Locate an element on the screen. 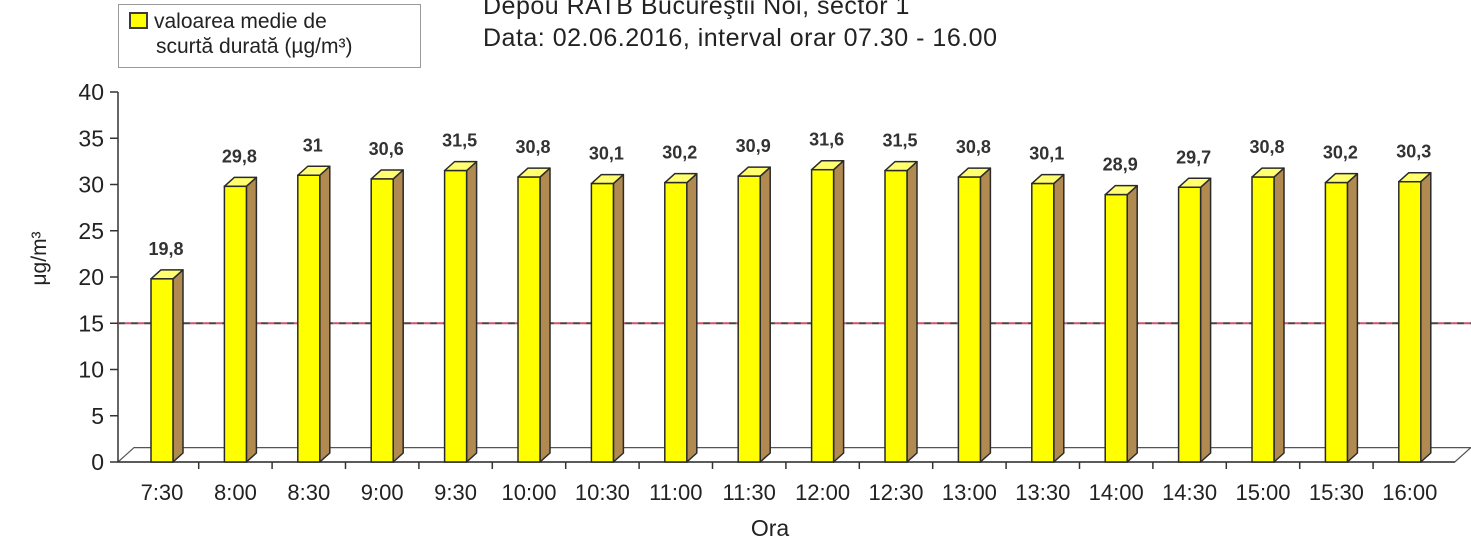 The width and height of the screenshot is (1471, 540). x-axis-label: Ora is located at coordinates (770, 527).